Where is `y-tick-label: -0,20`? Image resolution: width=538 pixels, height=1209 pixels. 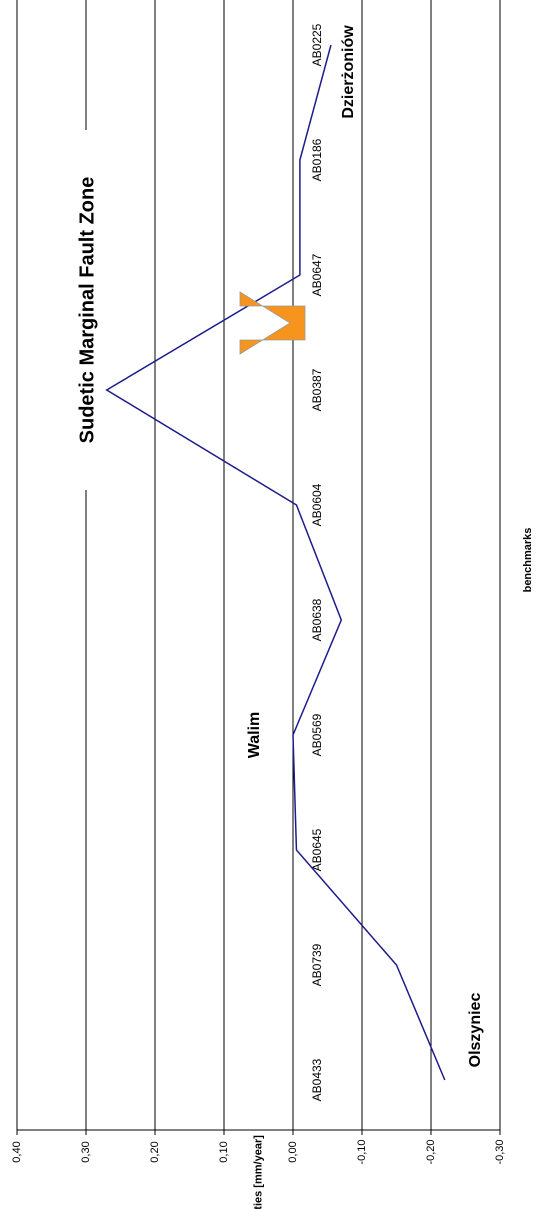 y-tick-label: -0,20 is located at coordinates (431, 1151).